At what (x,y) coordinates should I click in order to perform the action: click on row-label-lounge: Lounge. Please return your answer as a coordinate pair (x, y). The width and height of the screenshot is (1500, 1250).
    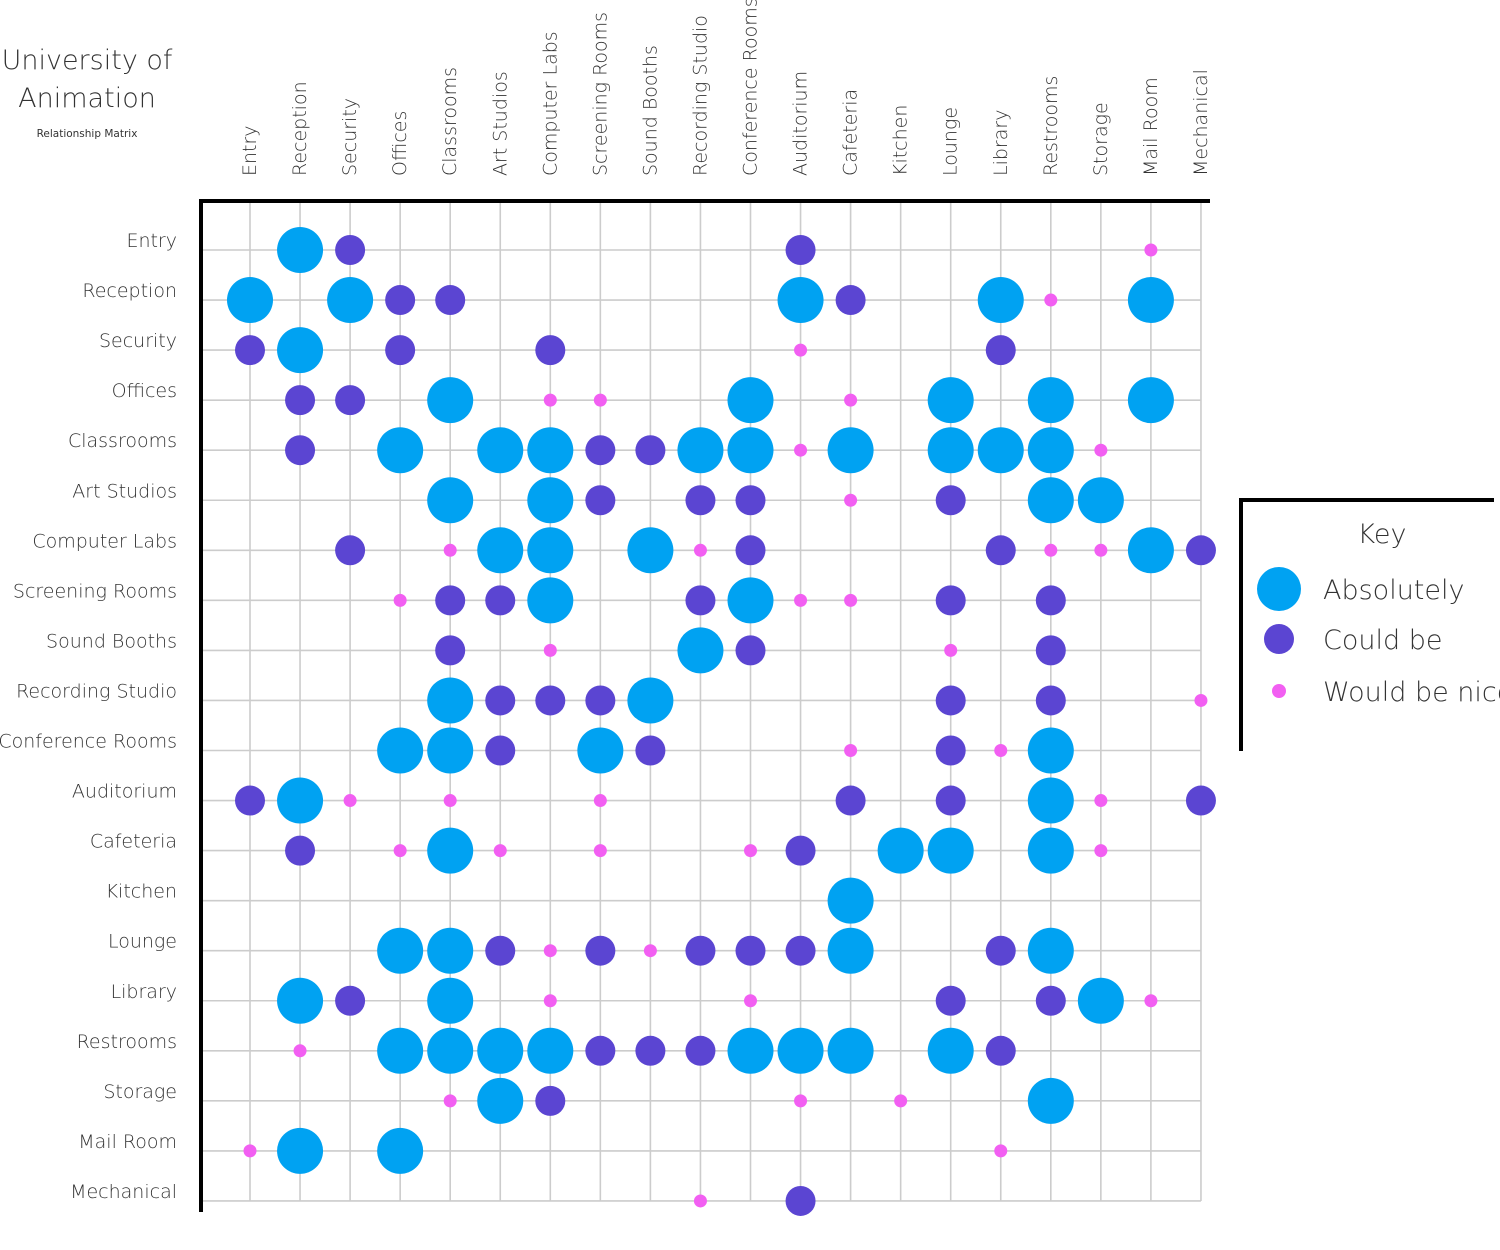
    Looking at the image, I should click on (142, 942).